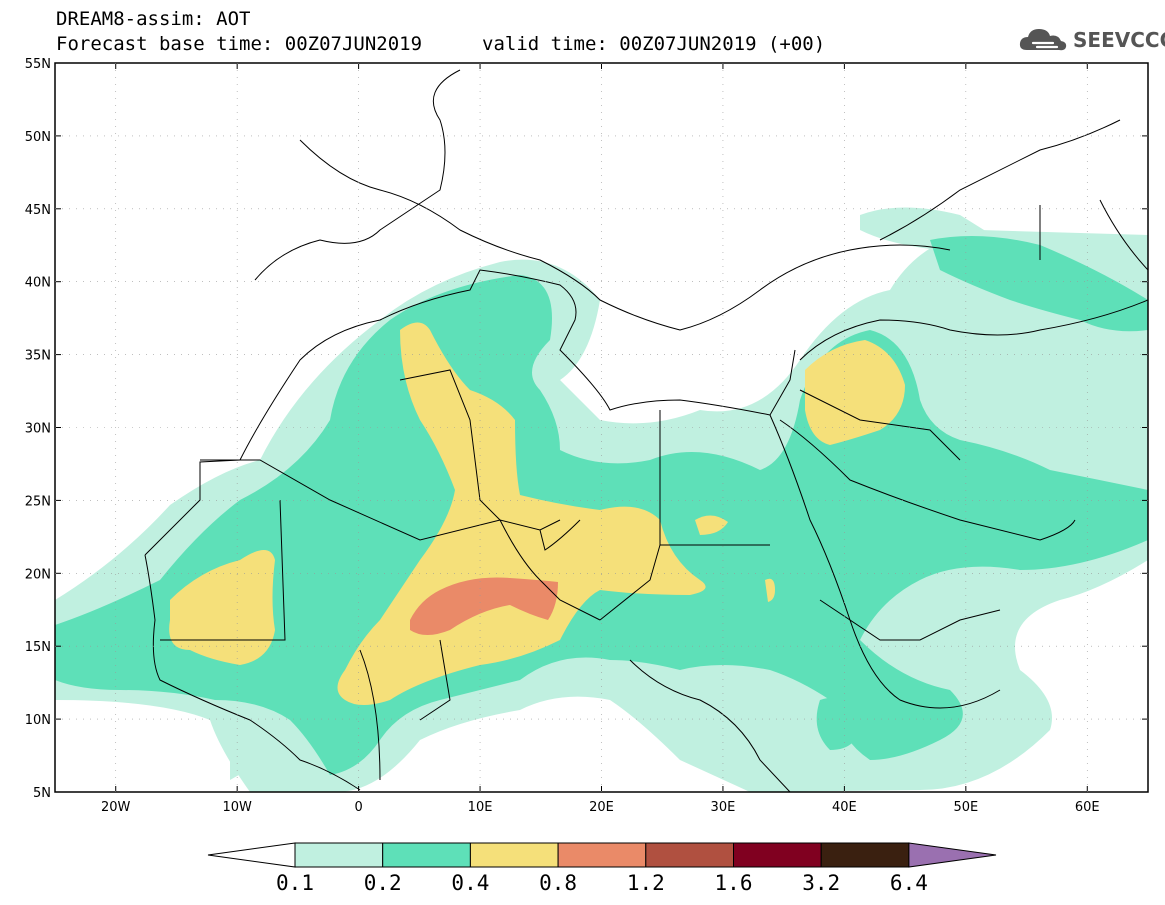 The width and height of the screenshot is (1165, 905). What do you see at coordinates (734, 883) in the screenshot?
I see `colorbar-label: 1.6` at bounding box center [734, 883].